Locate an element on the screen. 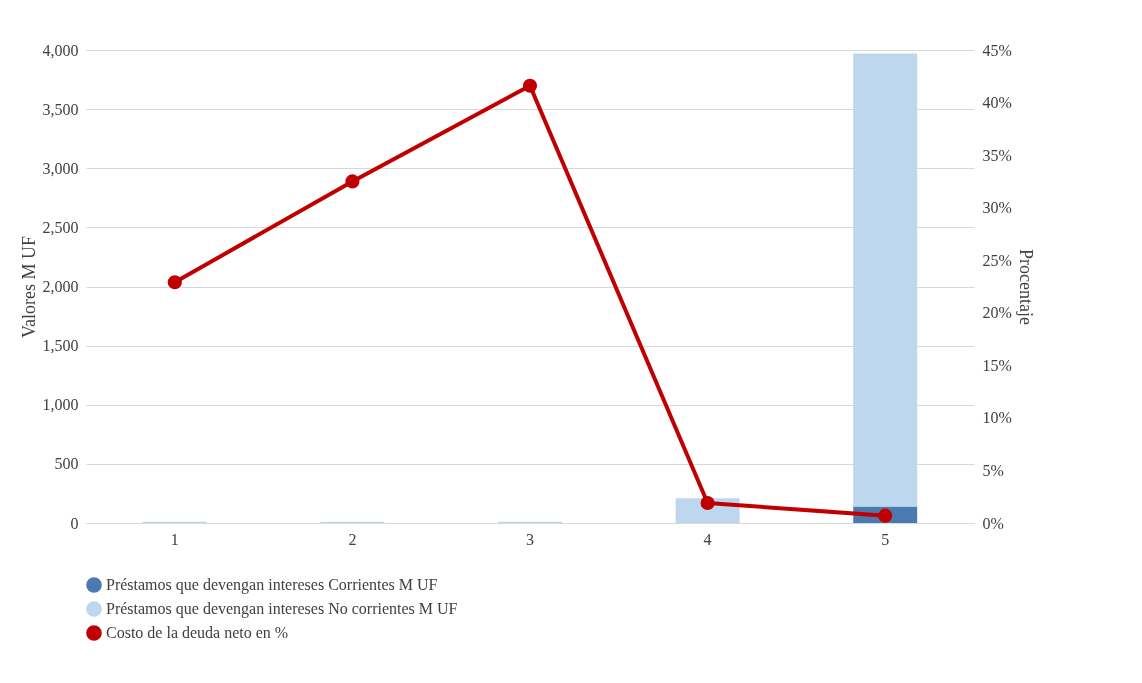 The image size is (1142, 683). y2-tick-label: 35% is located at coordinates (997, 155).